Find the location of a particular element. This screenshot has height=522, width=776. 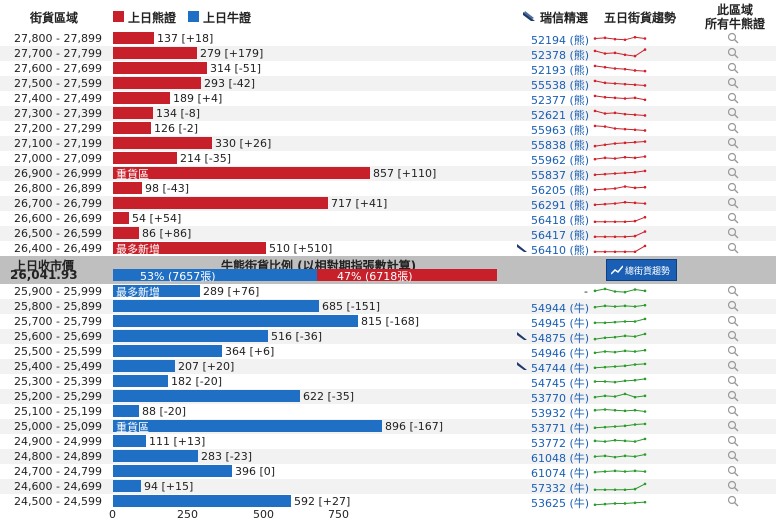

warrant-code-link: 57332 (牛) is located at coordinates (560, 488).